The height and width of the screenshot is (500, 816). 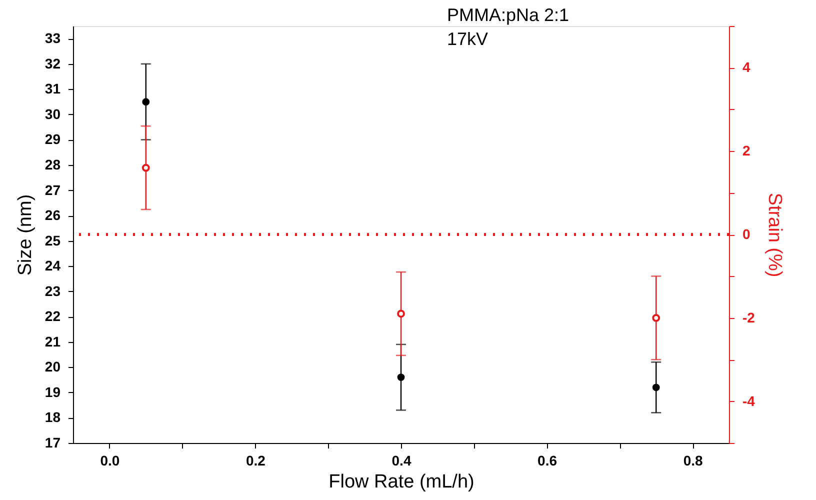 I want to click on x-tick-label: 0.8, so click(x=693, y=460).